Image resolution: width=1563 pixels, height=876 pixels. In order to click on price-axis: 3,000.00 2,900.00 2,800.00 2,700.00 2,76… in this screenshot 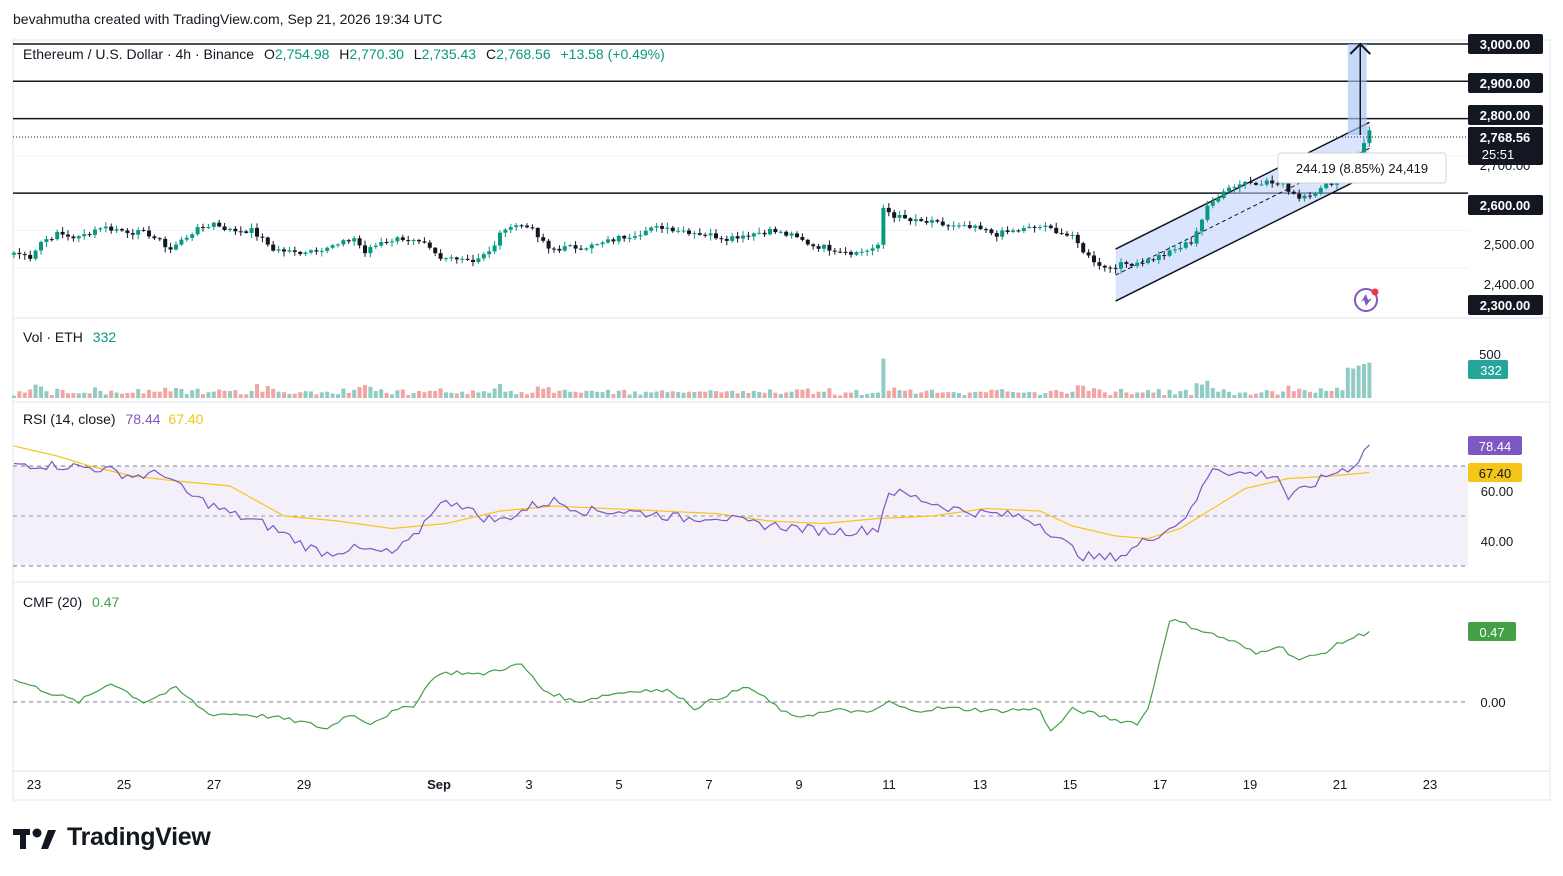, I will do `click(1505, 174)`.